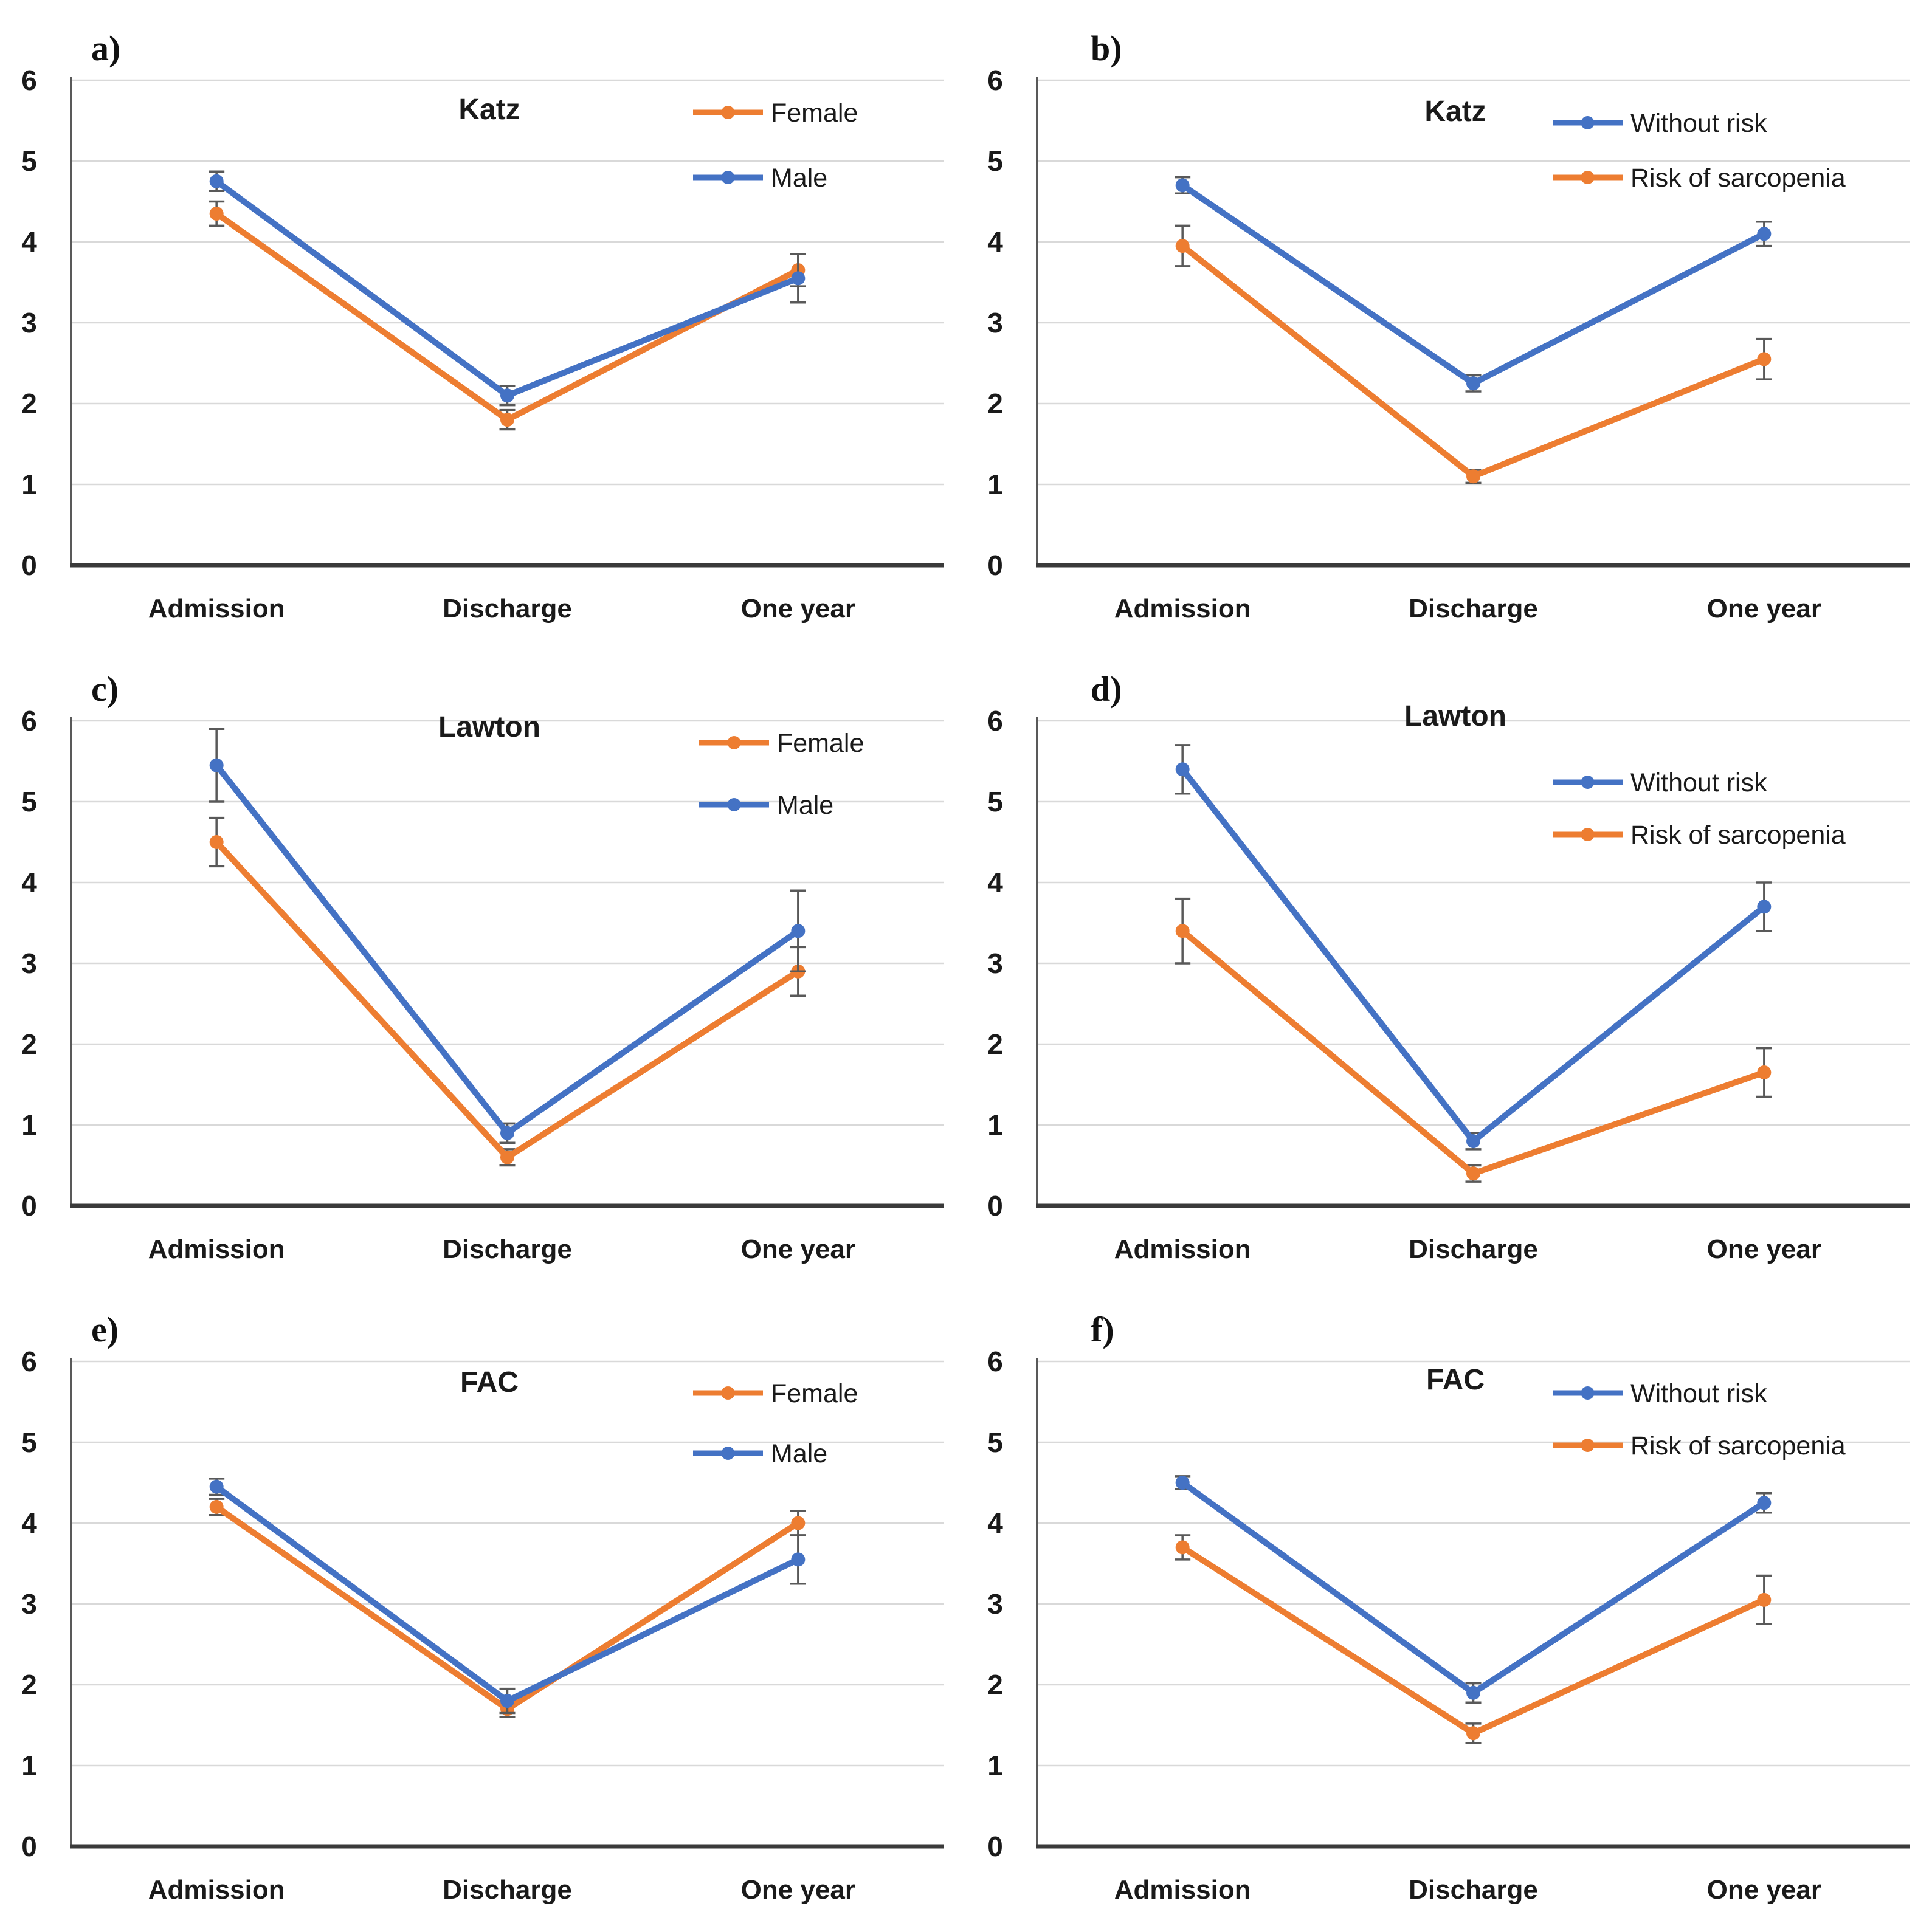  What do you see at coordinates (1102, 1329) in the screenshot?
I see `panel-letter-f: f)` at bounding box center [1102, 1329].